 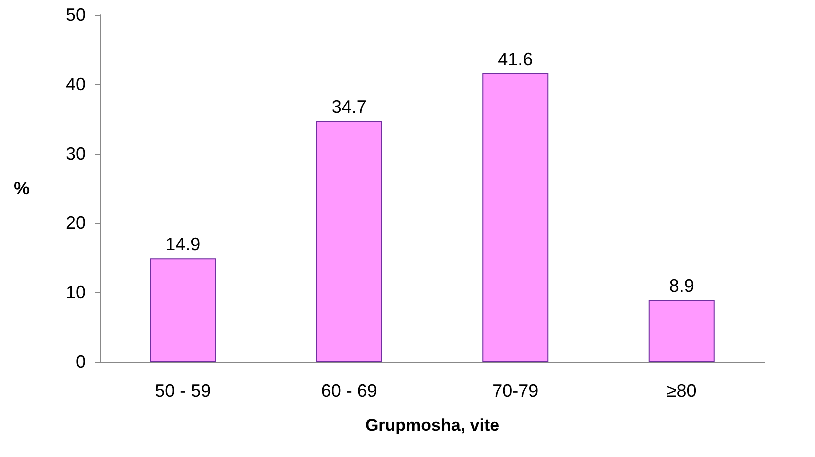 I want to click on x-tick-label: ≥80, so click(x=681, y=391).